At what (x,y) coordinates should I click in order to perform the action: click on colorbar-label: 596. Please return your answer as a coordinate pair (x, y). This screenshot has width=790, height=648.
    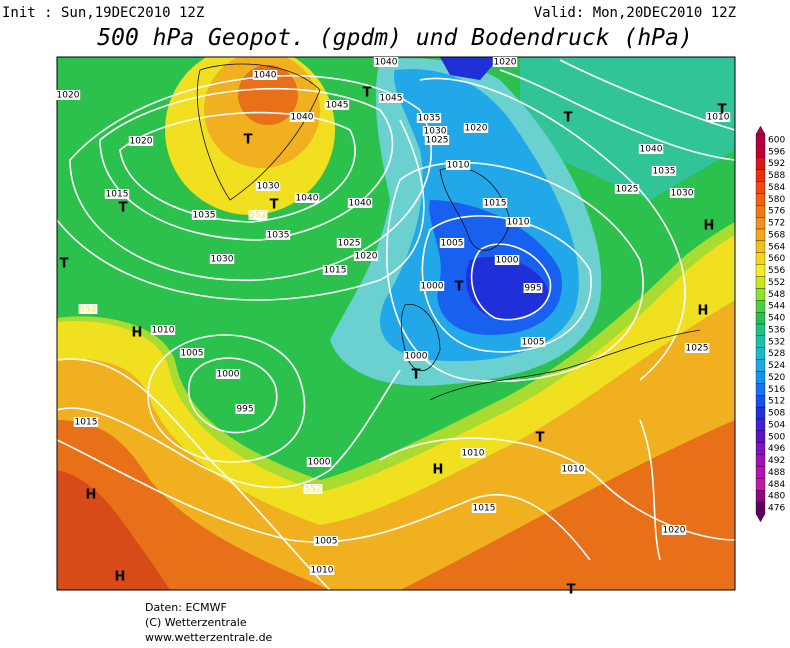
    Looking at the image, I should click on (776, 152).